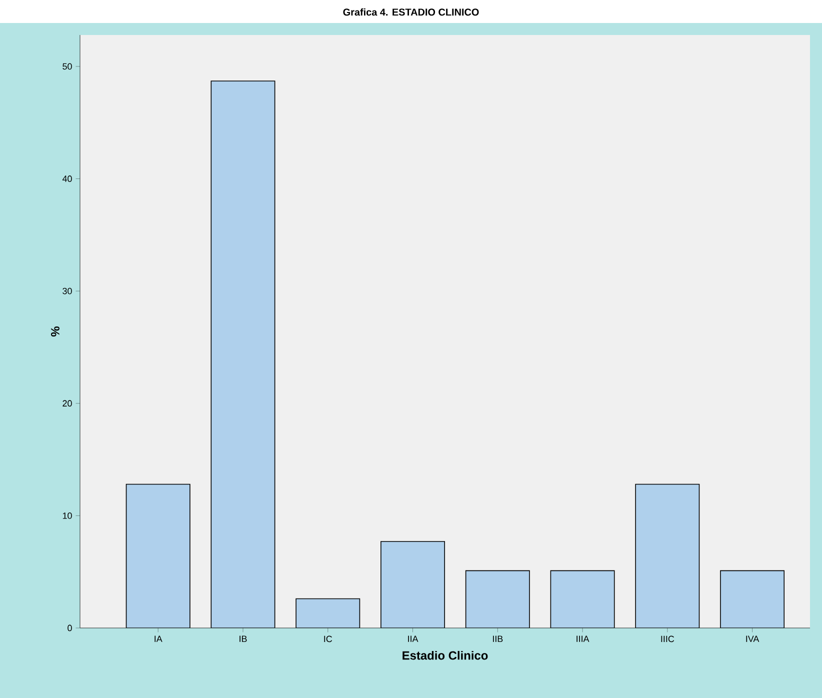  Describe the element at coordinates (445, 655) in the screenshot. I see `x-axis-title: Estadio Clinico` at that location.